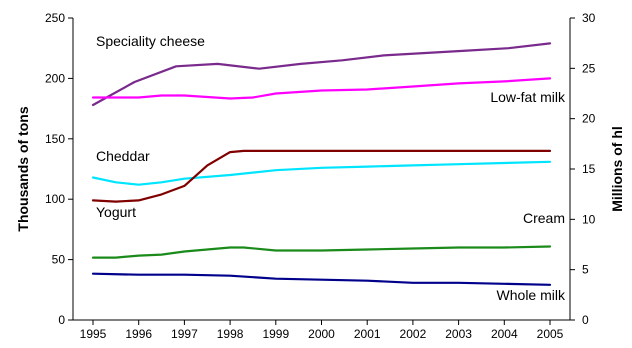 The height and width of the screenshot is (348, 632). What do you see at coordinates (321, 74) in the screenshot?
I see `series-line-speciality-cheese` at bounding box center [321, 74].